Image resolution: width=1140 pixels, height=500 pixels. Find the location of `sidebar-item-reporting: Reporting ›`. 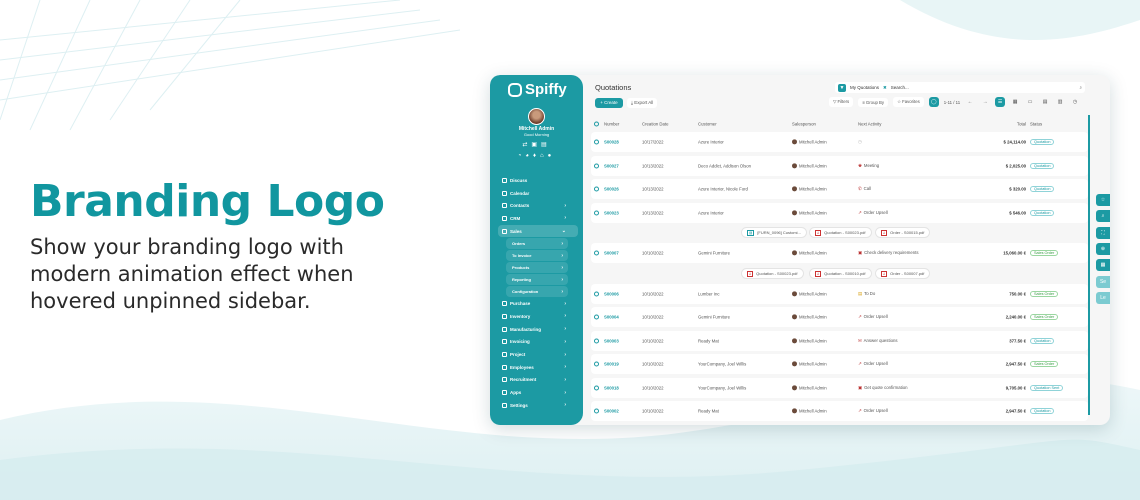

sidebar-item-reporting: Reporting › is located at coordinates (537, 280).